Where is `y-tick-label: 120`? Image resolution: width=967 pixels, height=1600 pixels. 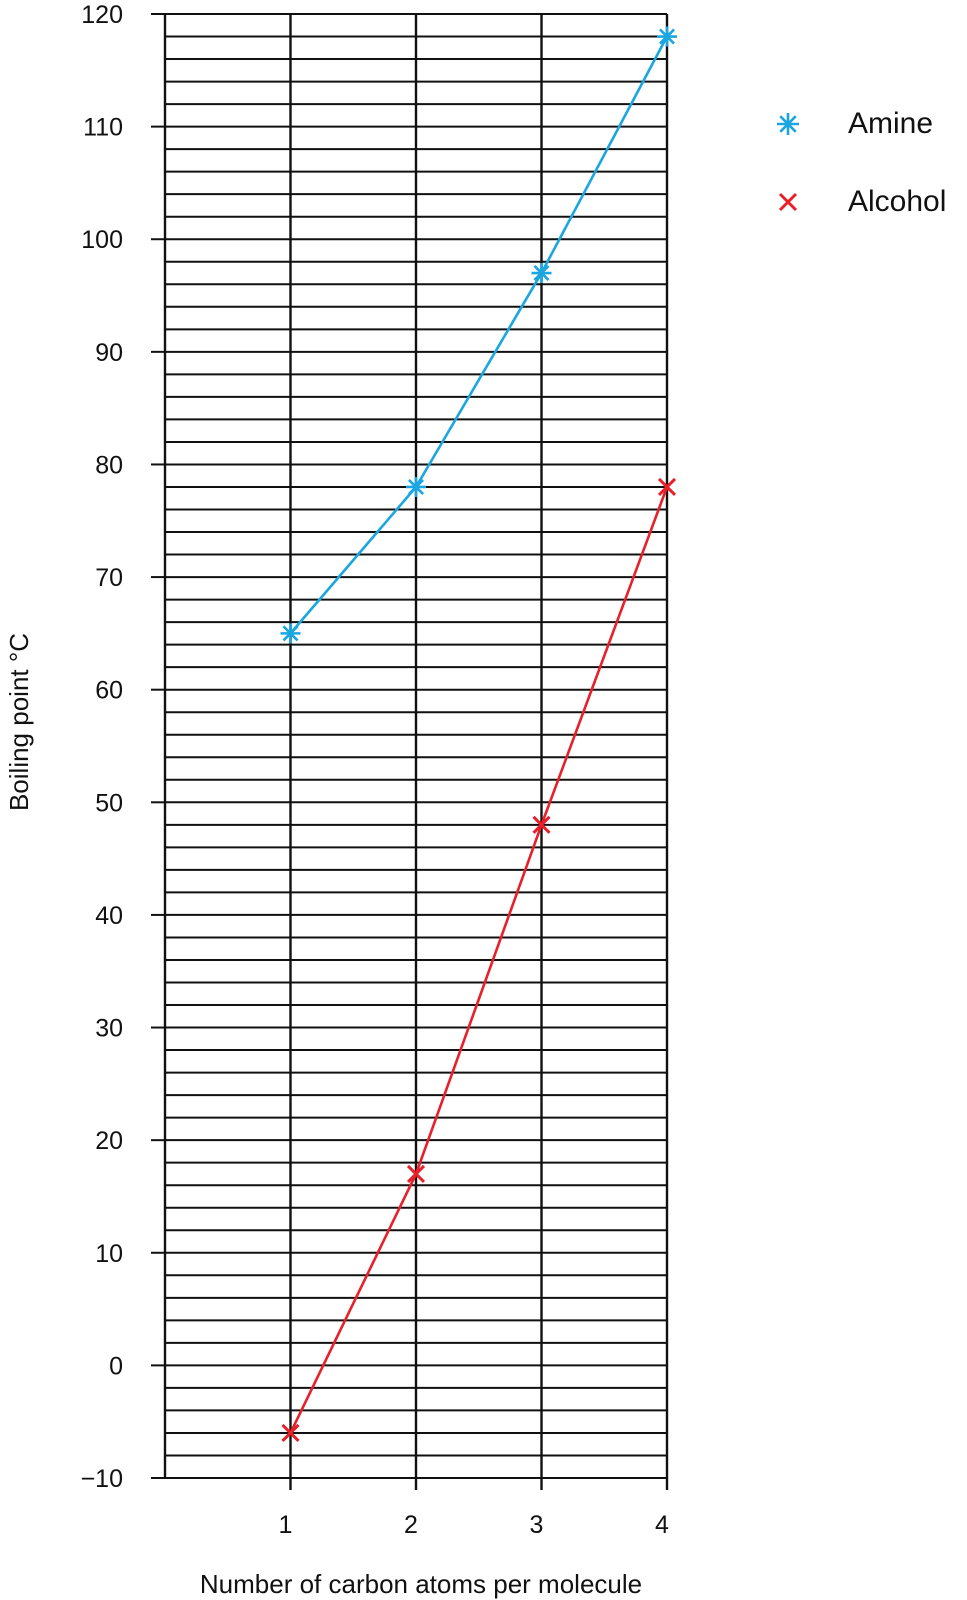
y-tick-label: 120 is located at coordinates (102, 15).